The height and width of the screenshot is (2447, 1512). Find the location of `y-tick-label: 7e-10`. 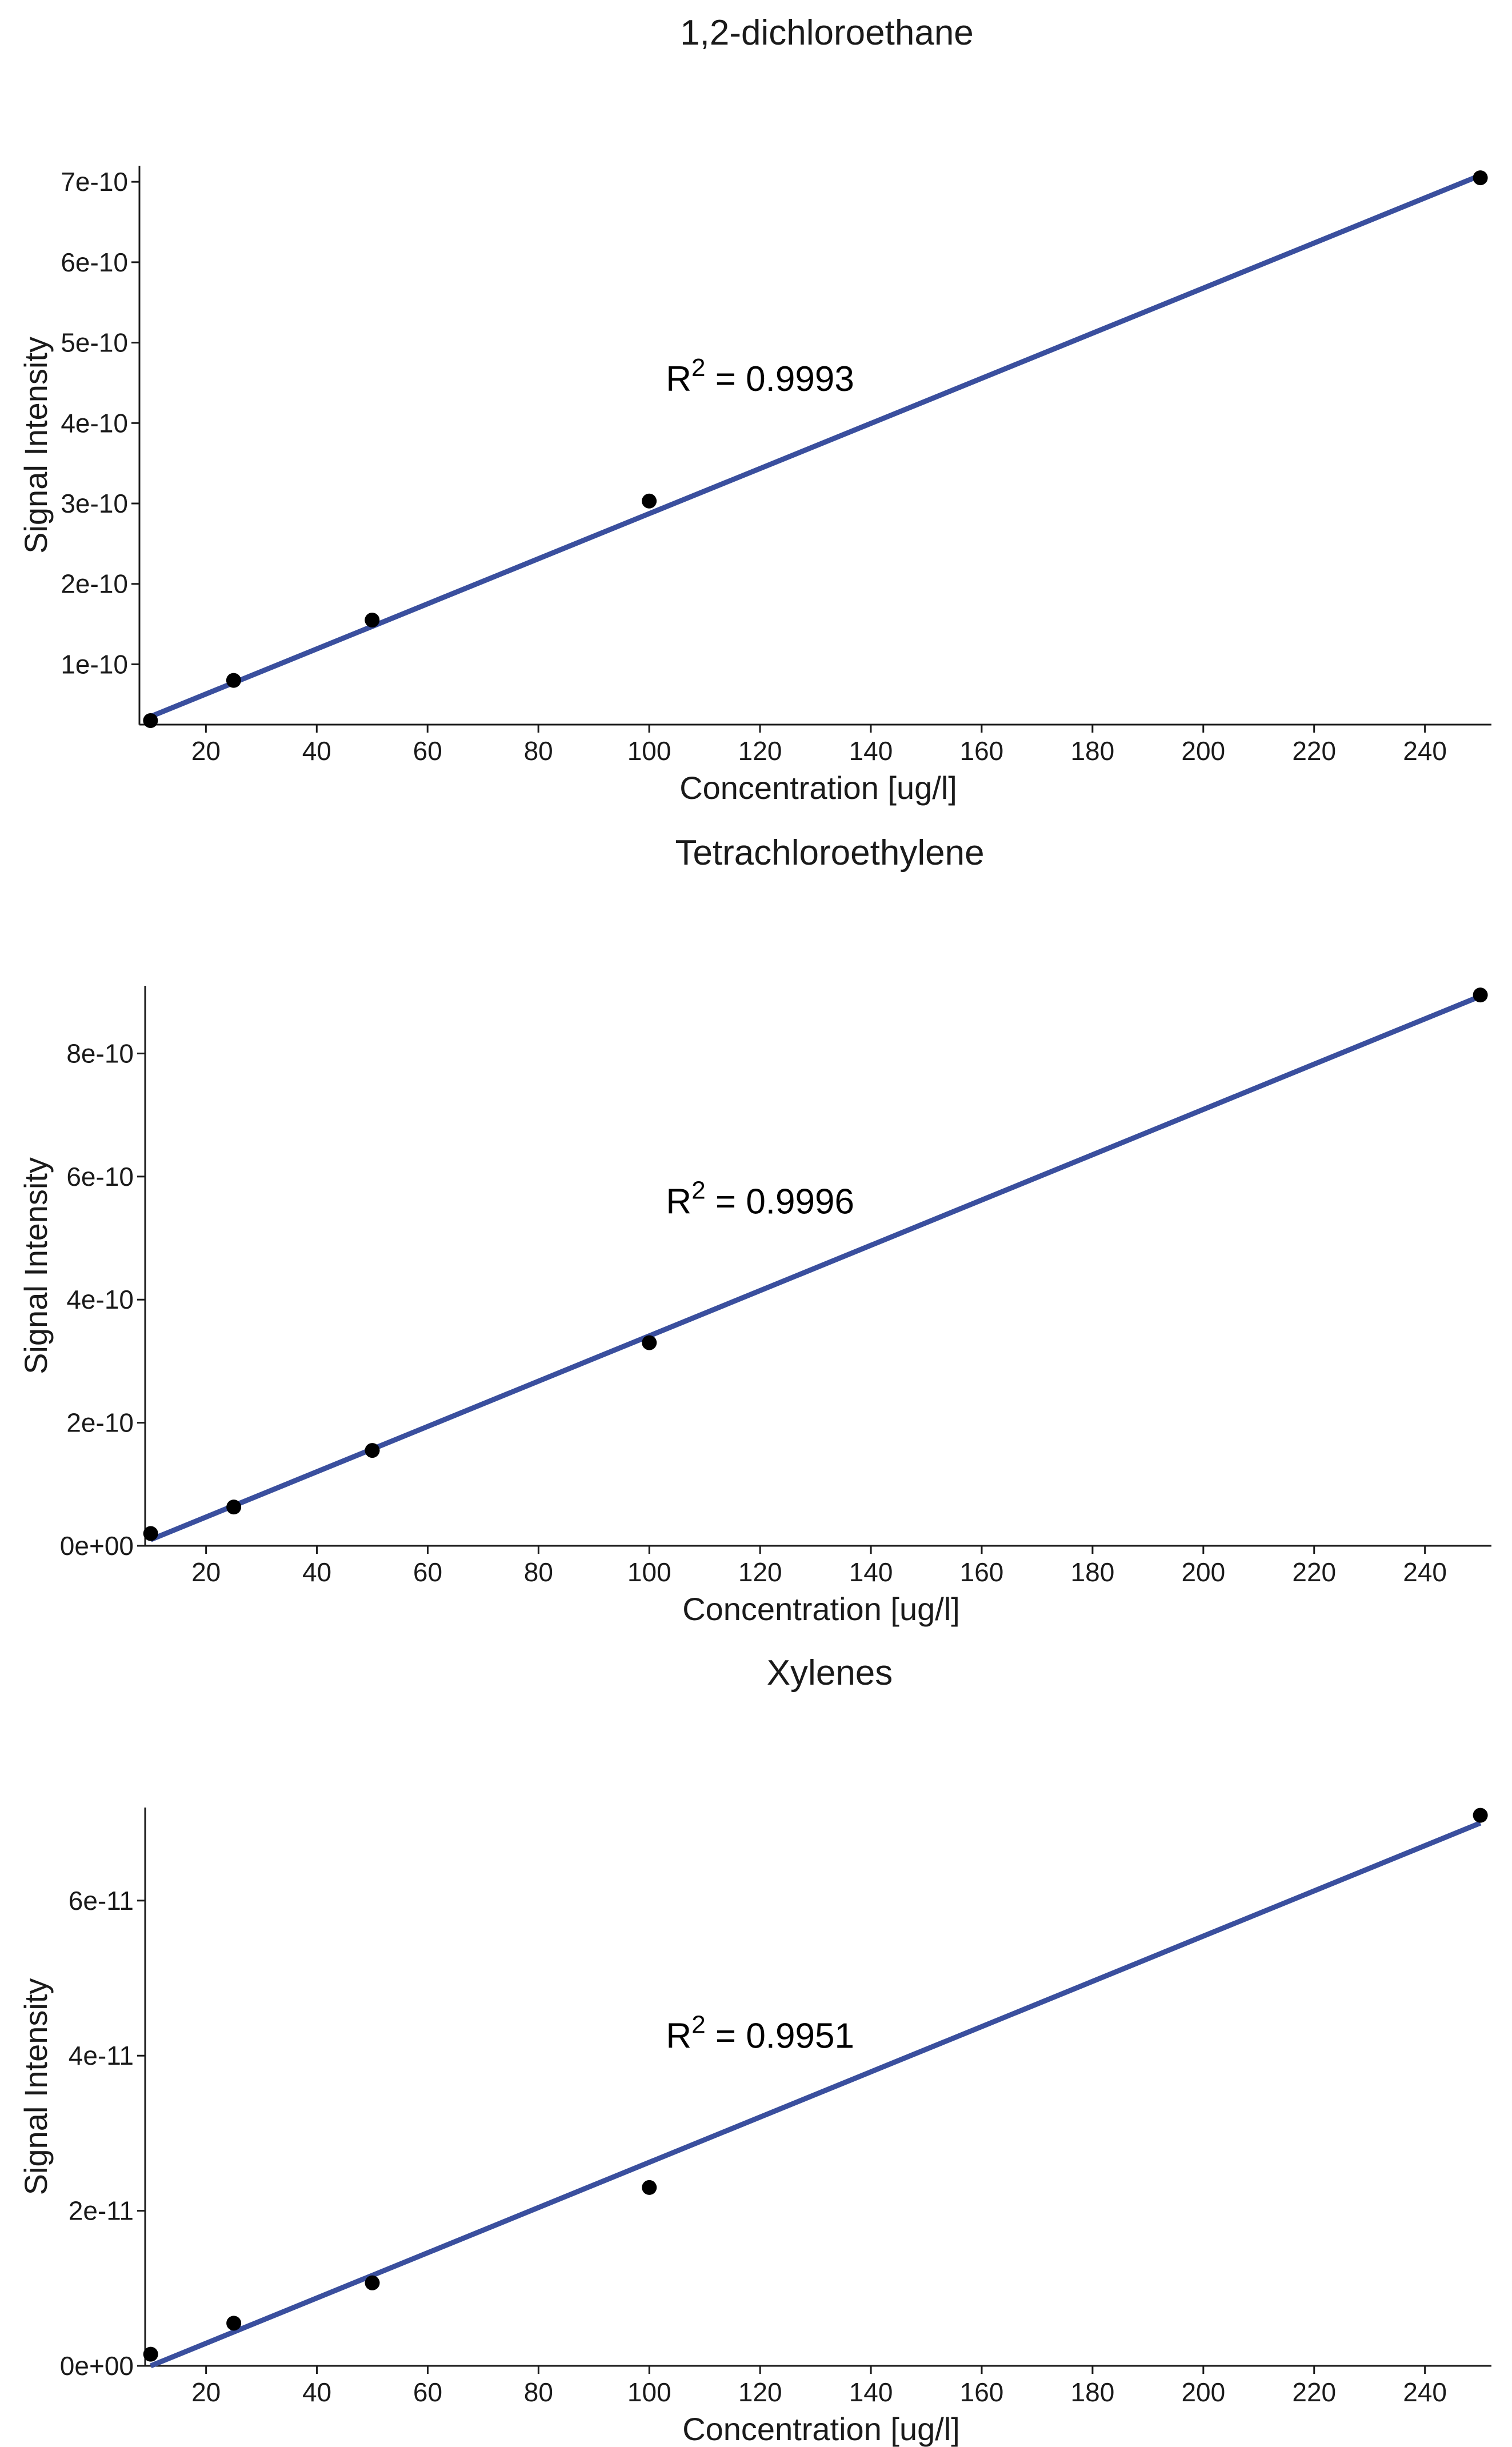

y-tick-label: 7e-10 is located at coordinates (94, 182).